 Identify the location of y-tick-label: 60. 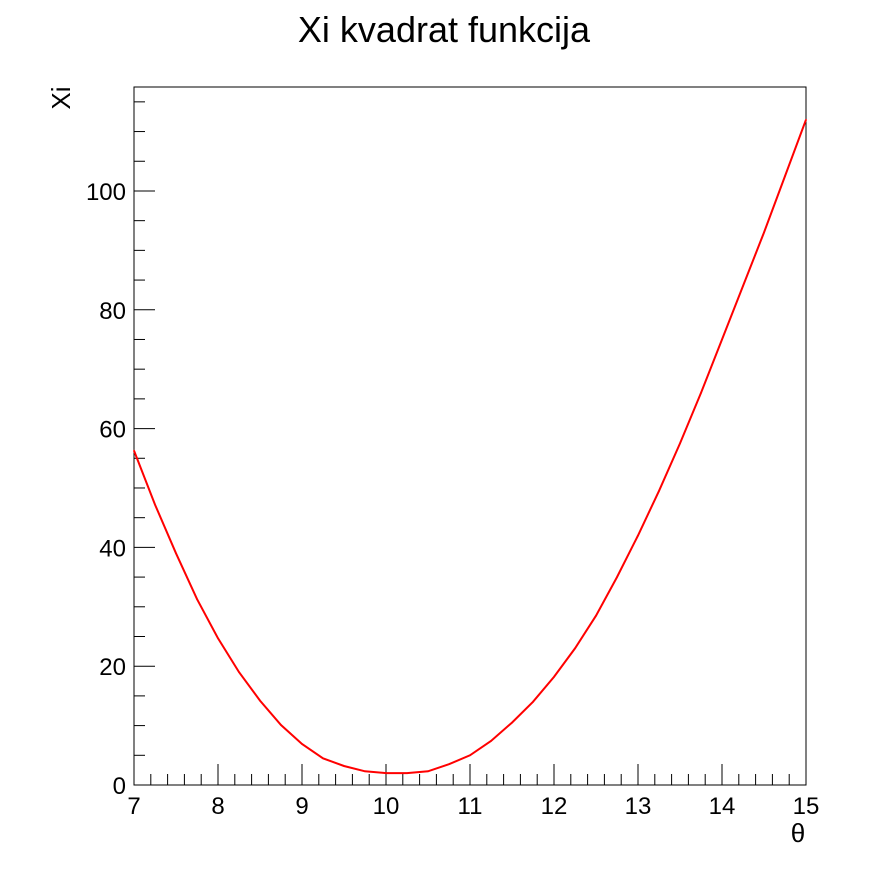
(112, 430).